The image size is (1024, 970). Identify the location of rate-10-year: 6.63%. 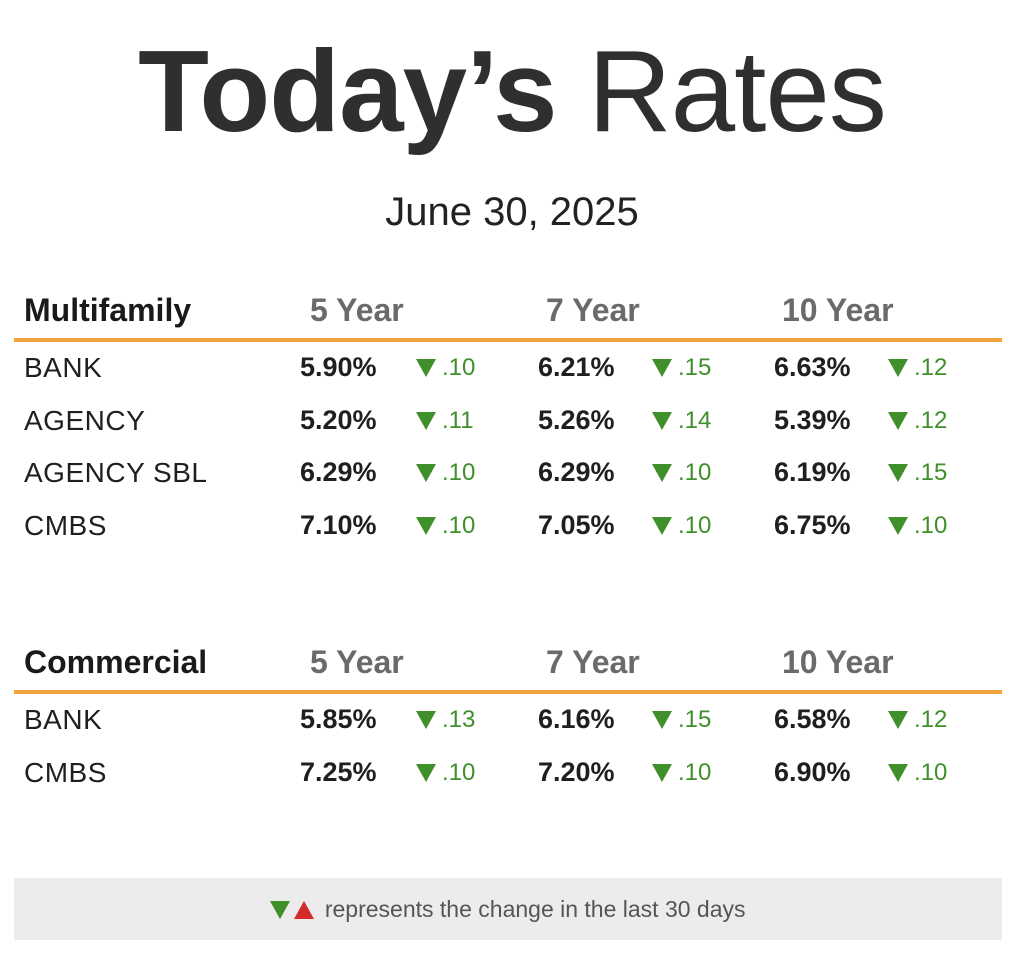
(812, 367).